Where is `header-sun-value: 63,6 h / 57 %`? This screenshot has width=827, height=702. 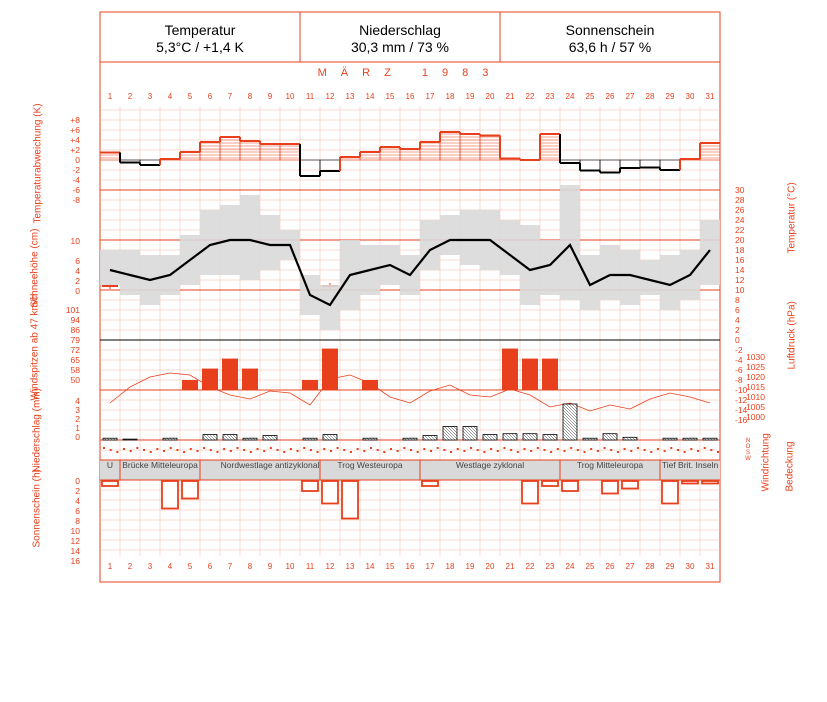 header-sun-value: 63,6 h / 57 % is located at coordinates (610, 47).